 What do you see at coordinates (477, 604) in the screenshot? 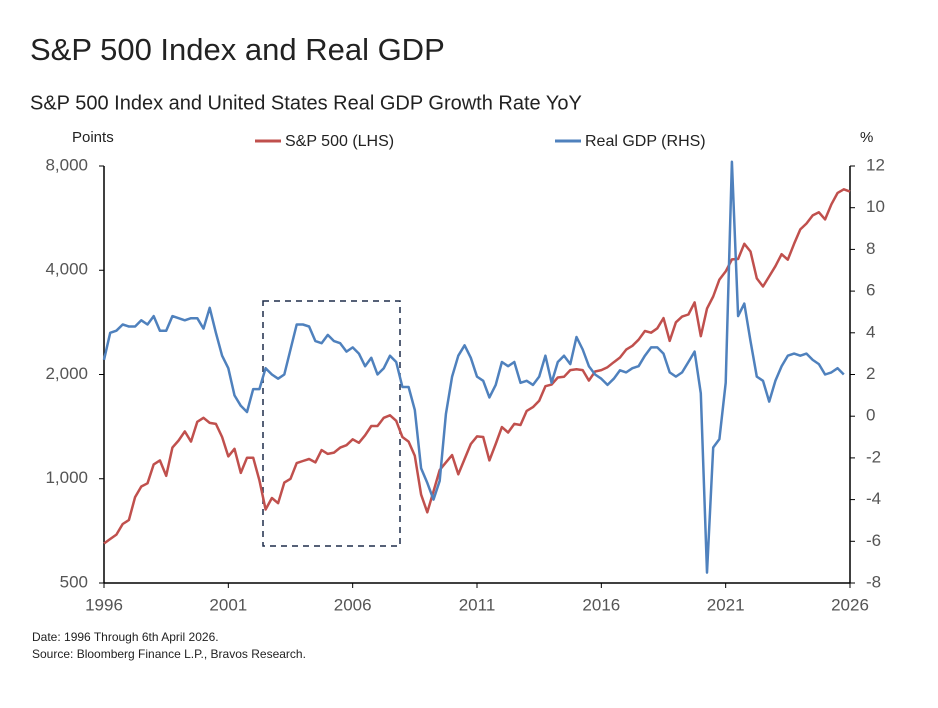
I see `x-tick-label: 2011` at bounding box center [477, 604].